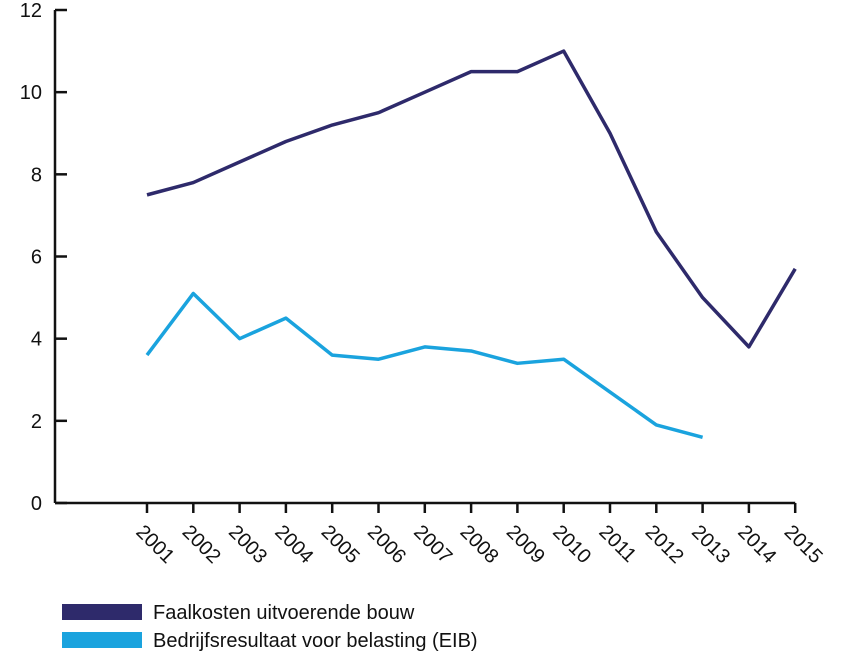  I want to click on x-tick-label: 2015, so click(803, 544).